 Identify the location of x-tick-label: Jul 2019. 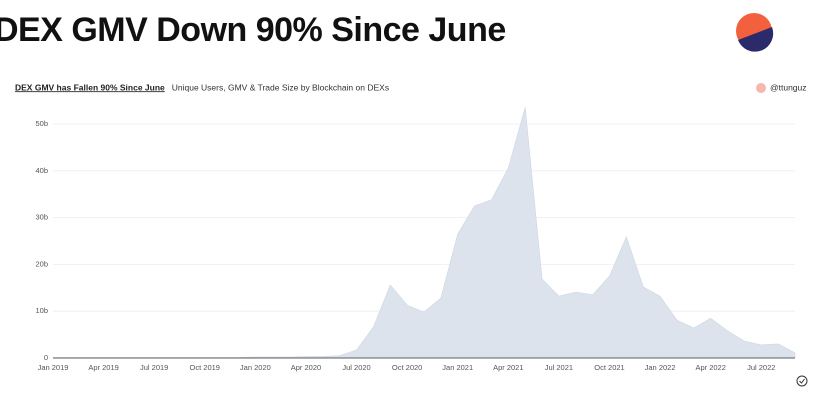
(154, 367).